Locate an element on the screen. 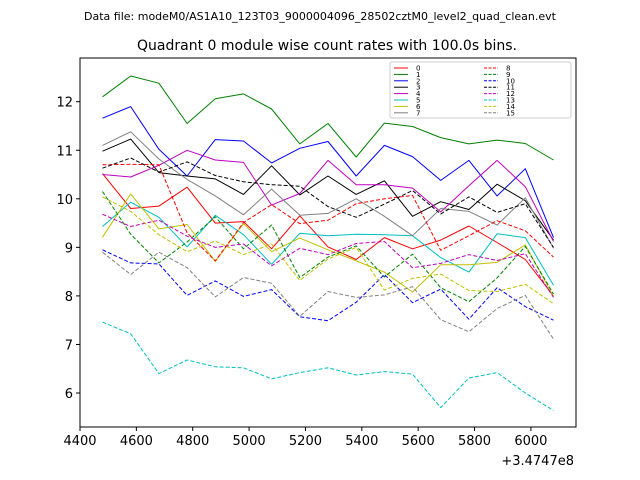 Image resolution: width=640 pixels, height=480 pixels. x-tick-label: 5000 is located at coordinates (249, 441).